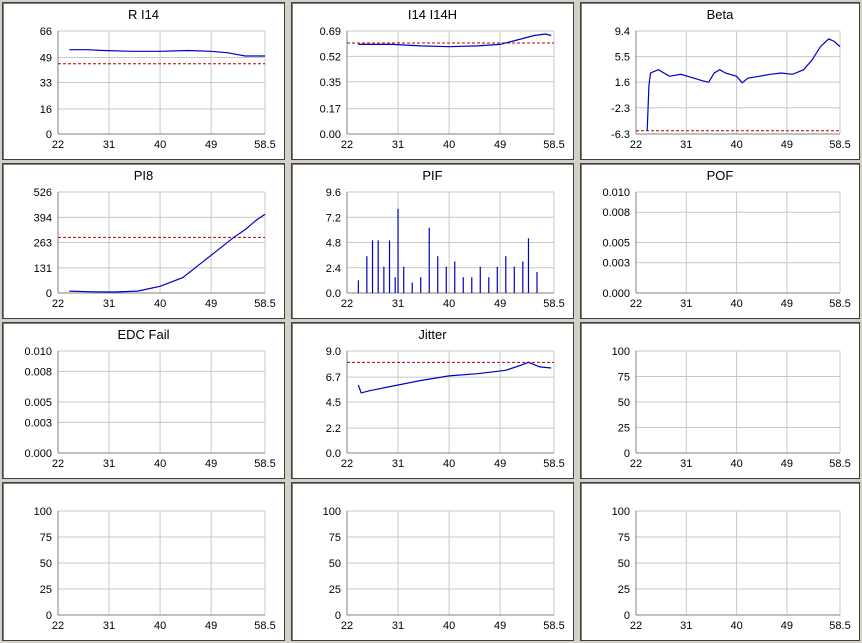 This screenshot has width=862, height=643. What do you see at coordinates (445, 248) in the screenshot?
I see `chart-svg: 22 31 40 49 58.5 0.0 2.4 4.8 7.2 9.6` at bounding box center [445, 248].